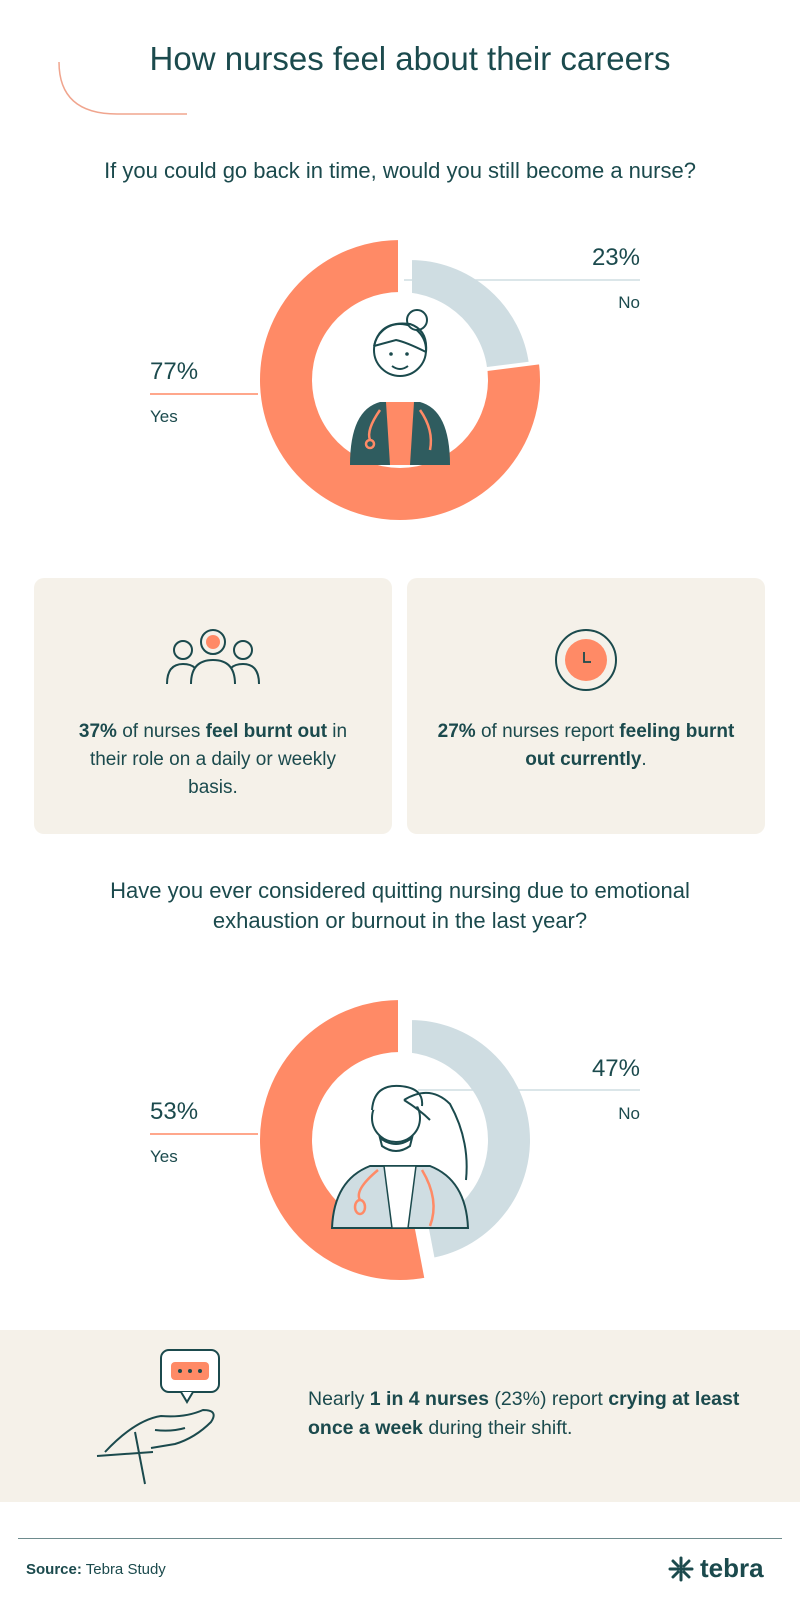 This screenshot has height=1605, width=800. I want to click on people-group-icon, so click(213, 657).